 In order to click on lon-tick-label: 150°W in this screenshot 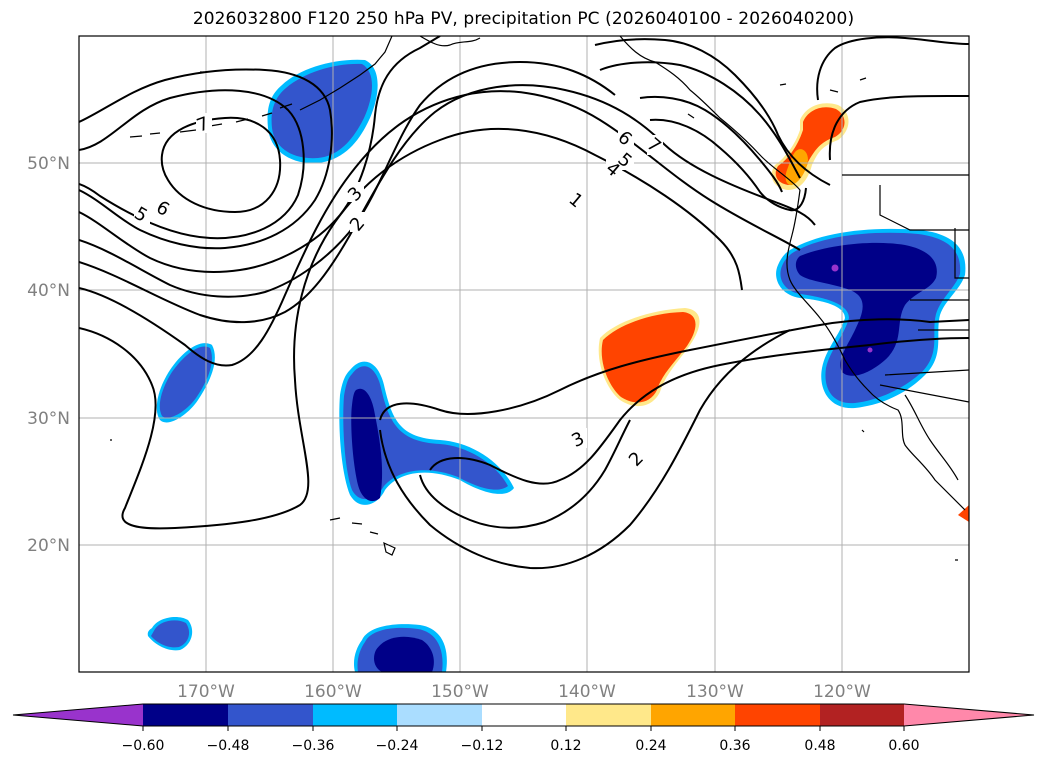, I will do `click(460, 692)`.